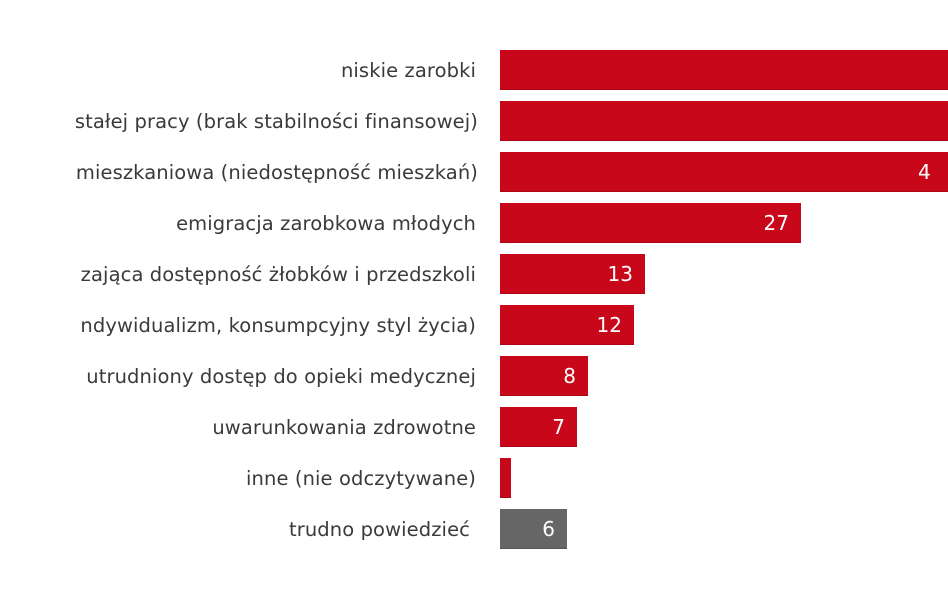  What do you see at coordinates (538, 427) in the screenshot?
I see `bar: 7` at bounding box center [538, 427].